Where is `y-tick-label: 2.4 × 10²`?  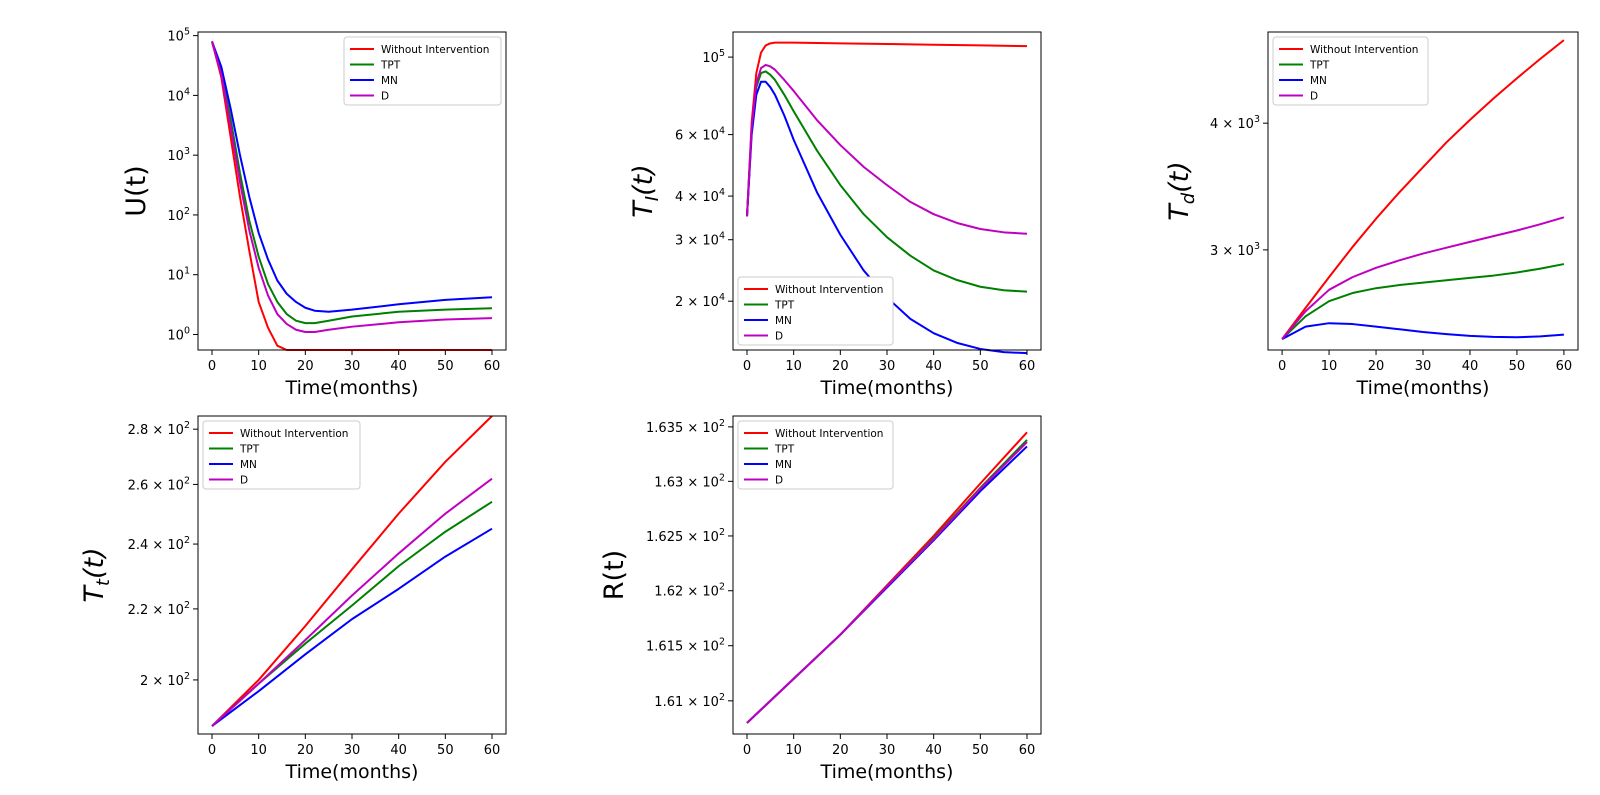 y-tick-label: 2.4 × 10² is located at coordinates (159, 544).